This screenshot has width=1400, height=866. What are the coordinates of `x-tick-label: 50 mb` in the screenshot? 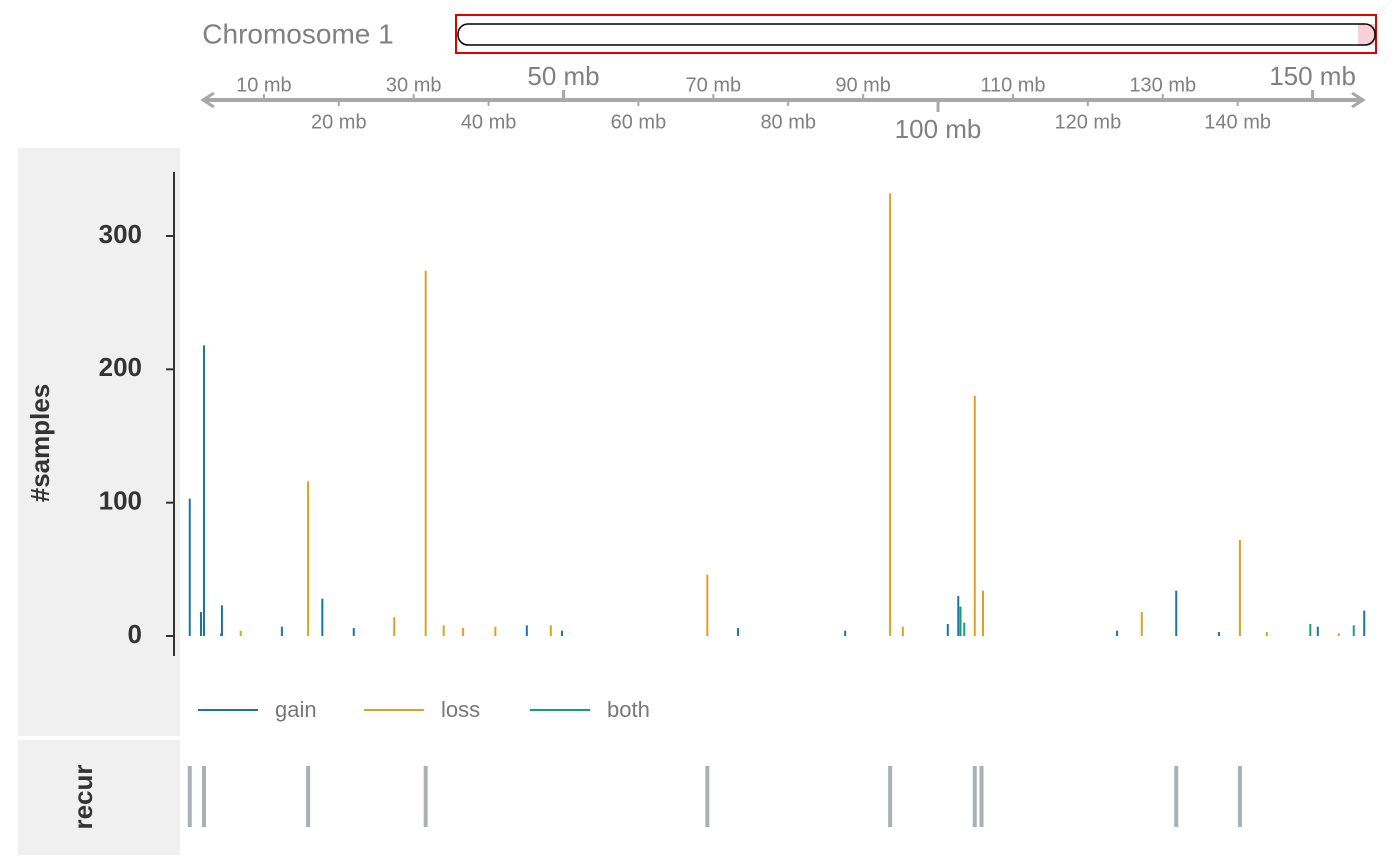 It's located at (563, 76).